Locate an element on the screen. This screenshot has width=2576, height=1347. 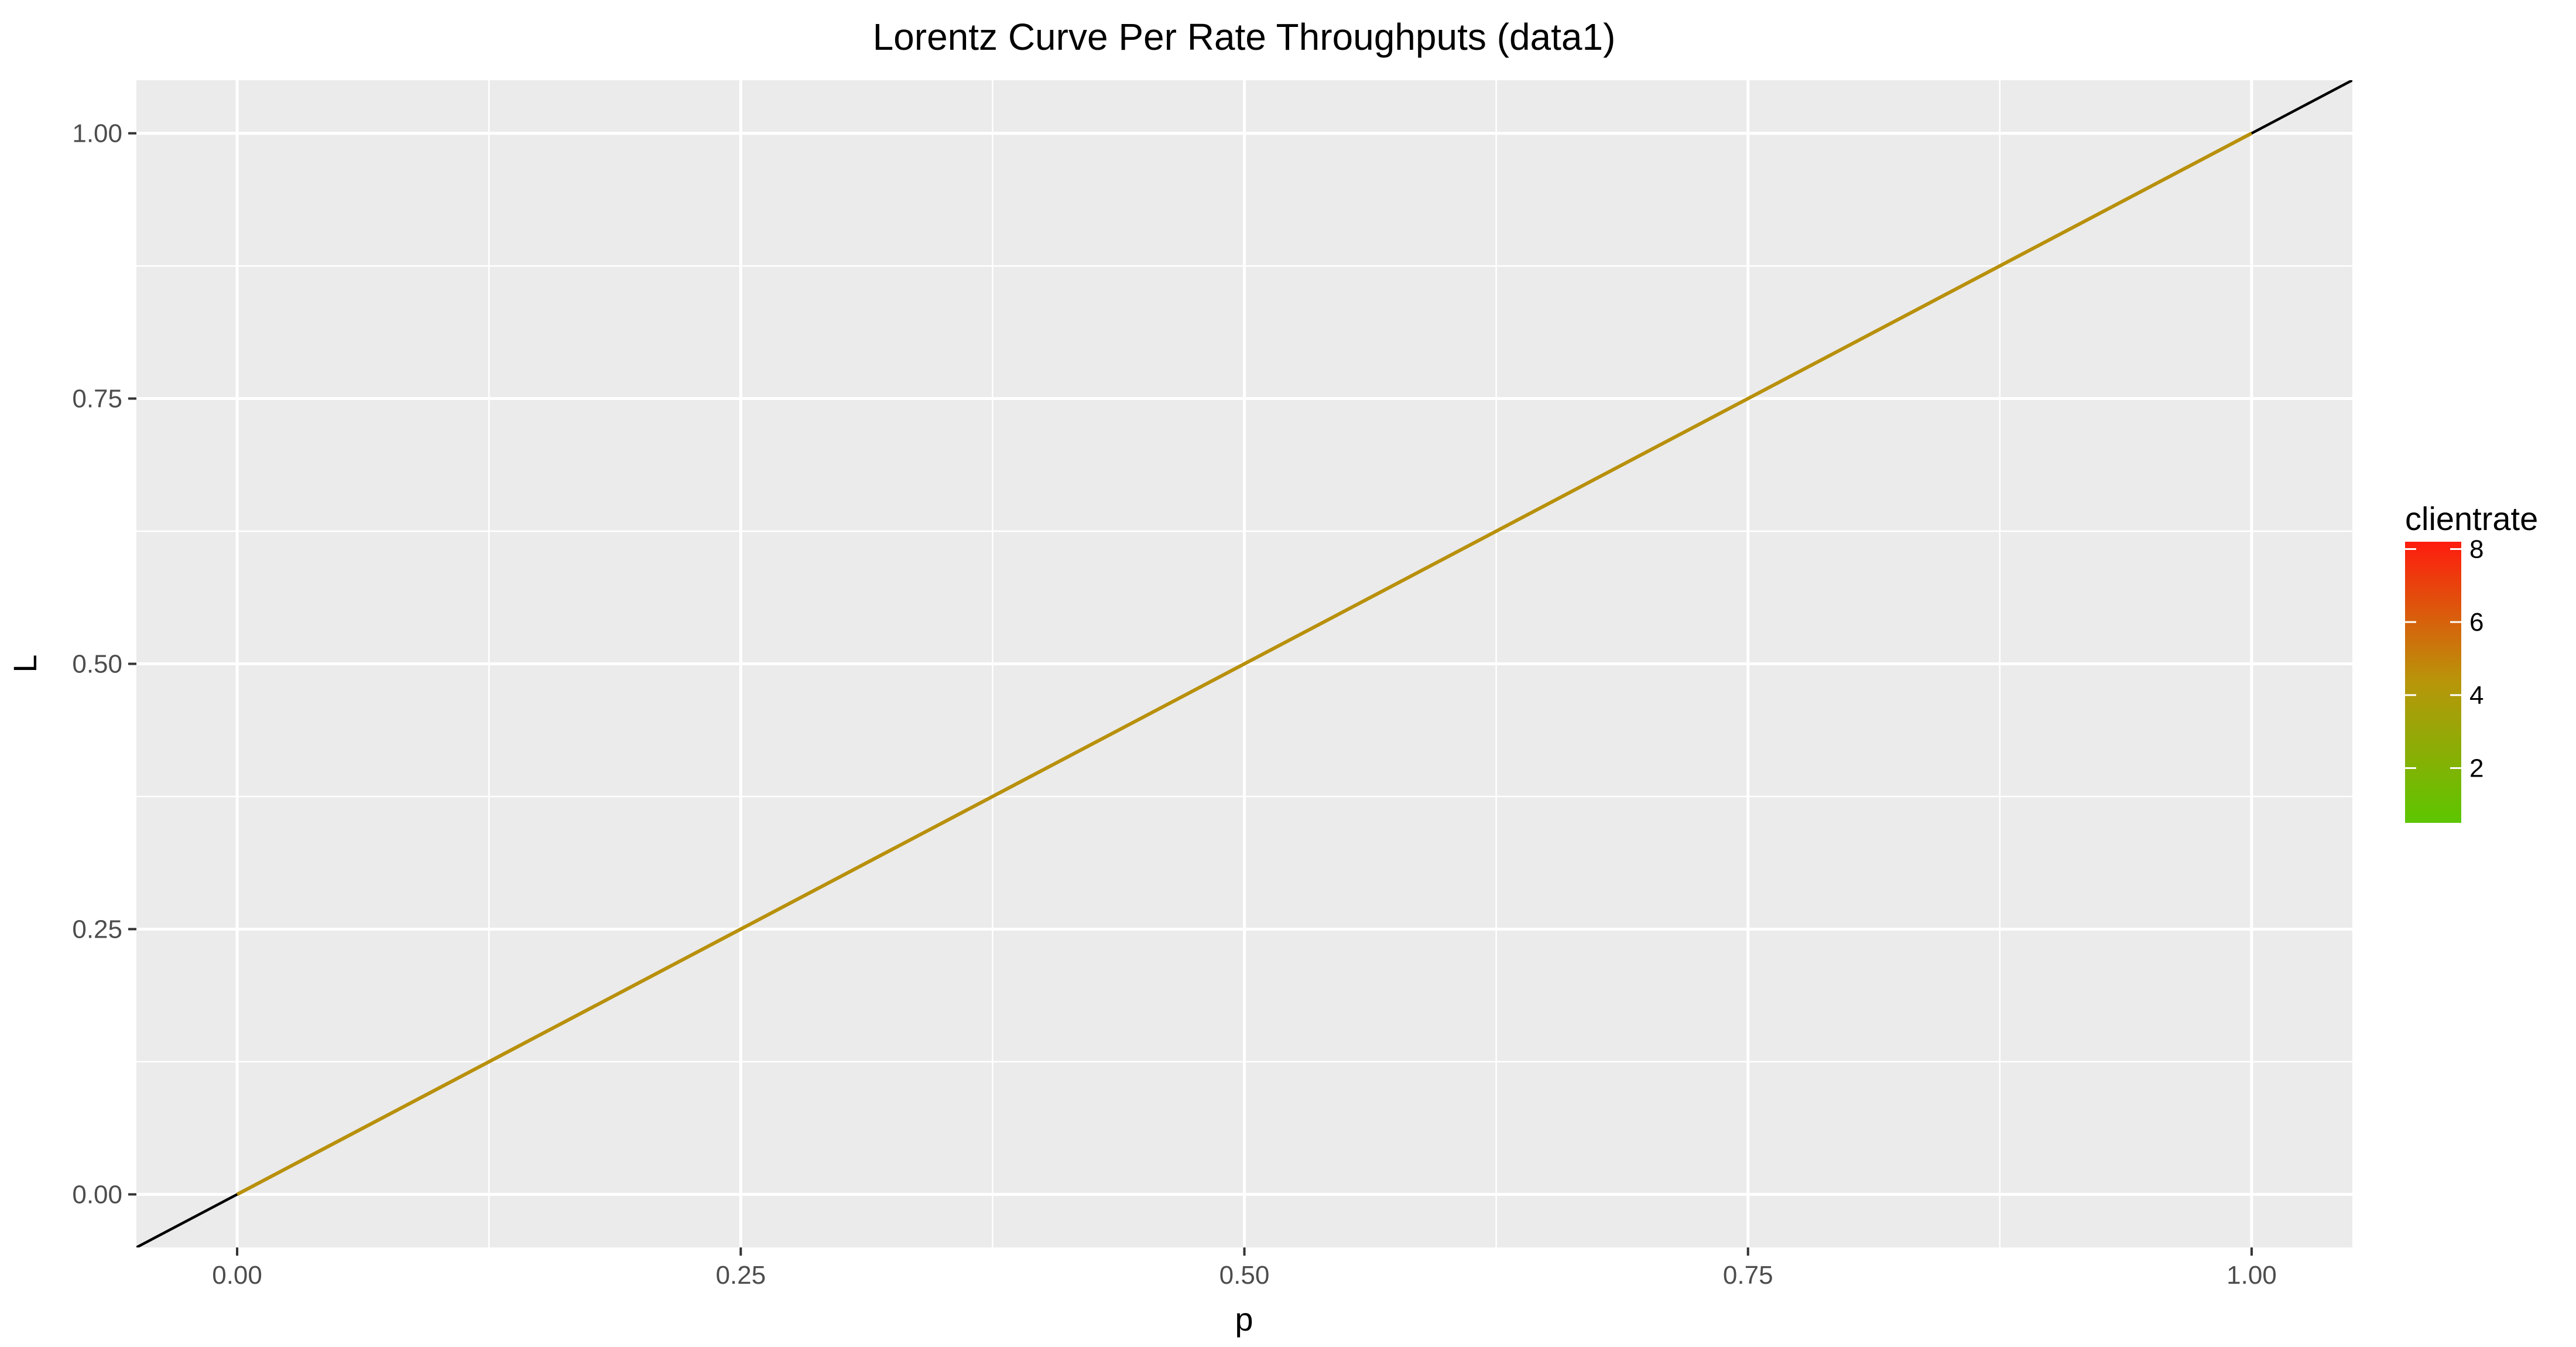
legend-tick-label: 4 is located at coordinates (2476, 695).